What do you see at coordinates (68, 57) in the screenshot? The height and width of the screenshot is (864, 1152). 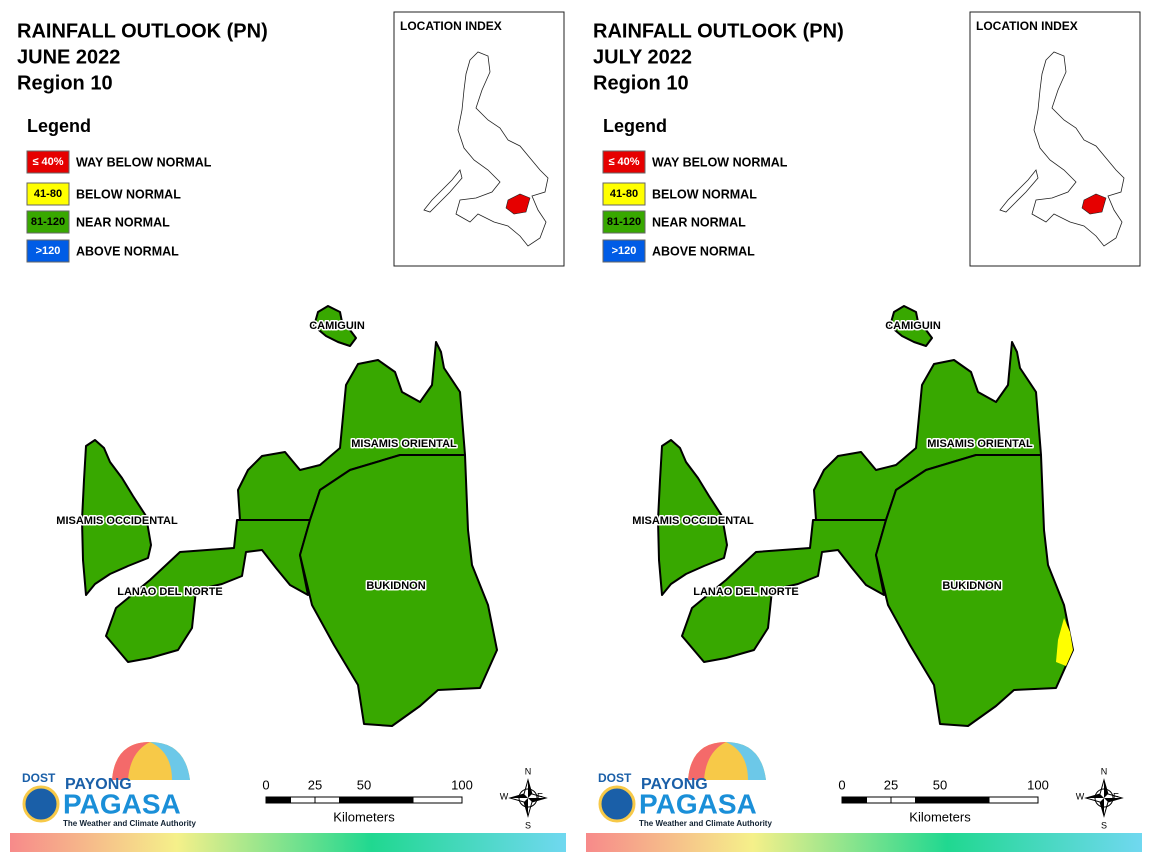 I see `title-line: JUNE 2022` at bounding box center [68, 57].